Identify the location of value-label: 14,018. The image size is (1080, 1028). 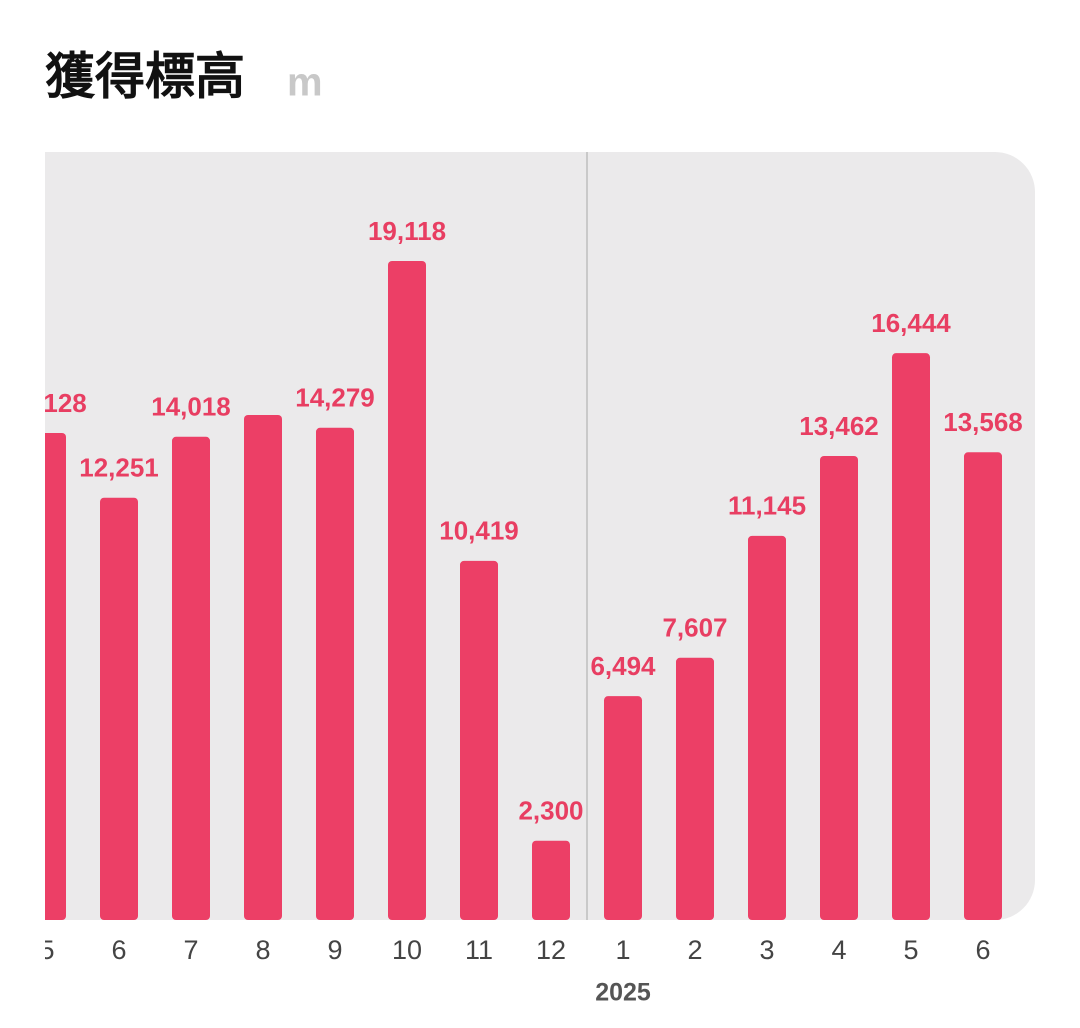
(191, 407).